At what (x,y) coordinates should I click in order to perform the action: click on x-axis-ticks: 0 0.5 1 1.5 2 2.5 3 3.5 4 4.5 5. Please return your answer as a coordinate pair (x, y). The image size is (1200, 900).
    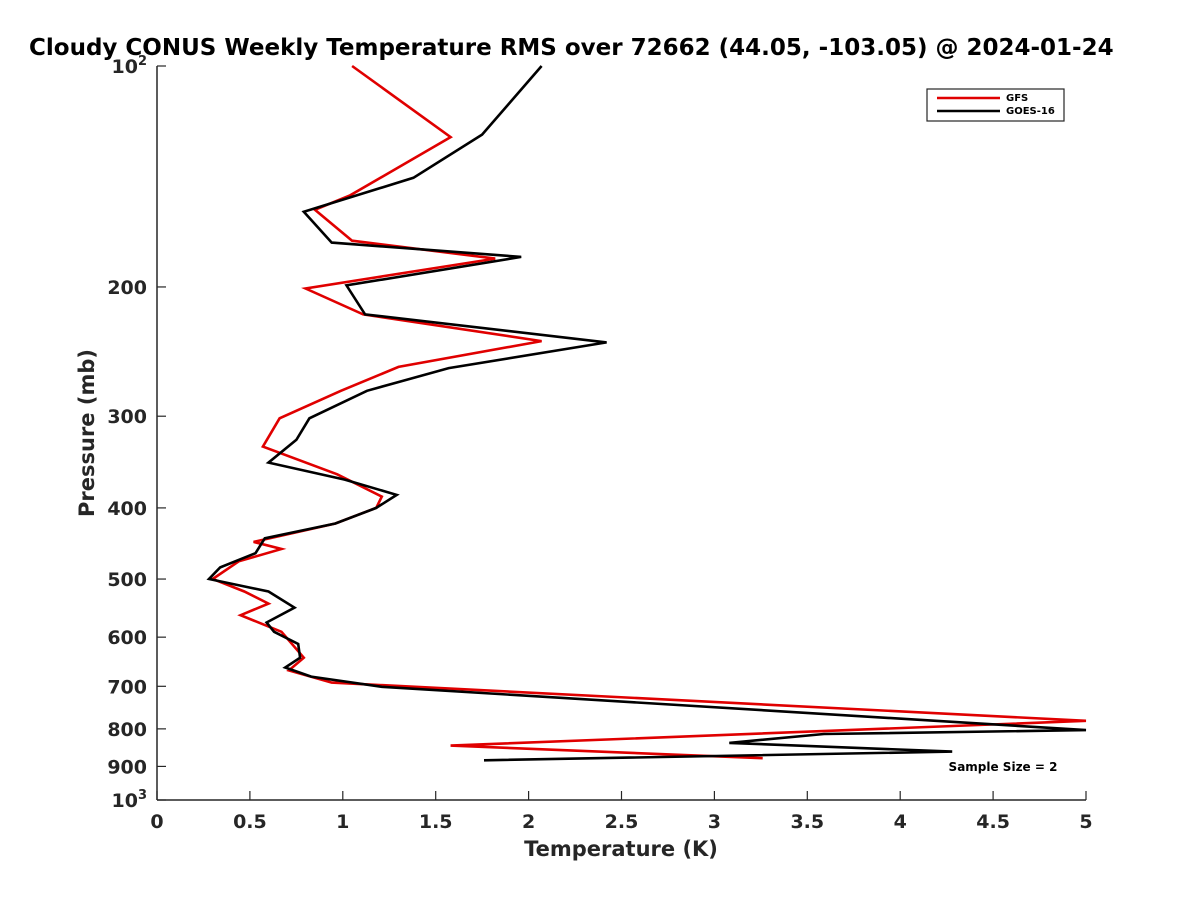
    Looking at the image, I should click on (621, 812).